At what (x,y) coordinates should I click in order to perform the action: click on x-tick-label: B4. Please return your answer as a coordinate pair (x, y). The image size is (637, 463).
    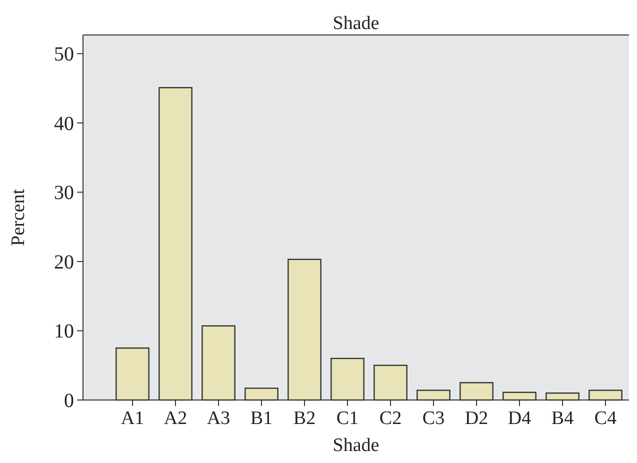
    Looking at the image, I should click on (562, 418).